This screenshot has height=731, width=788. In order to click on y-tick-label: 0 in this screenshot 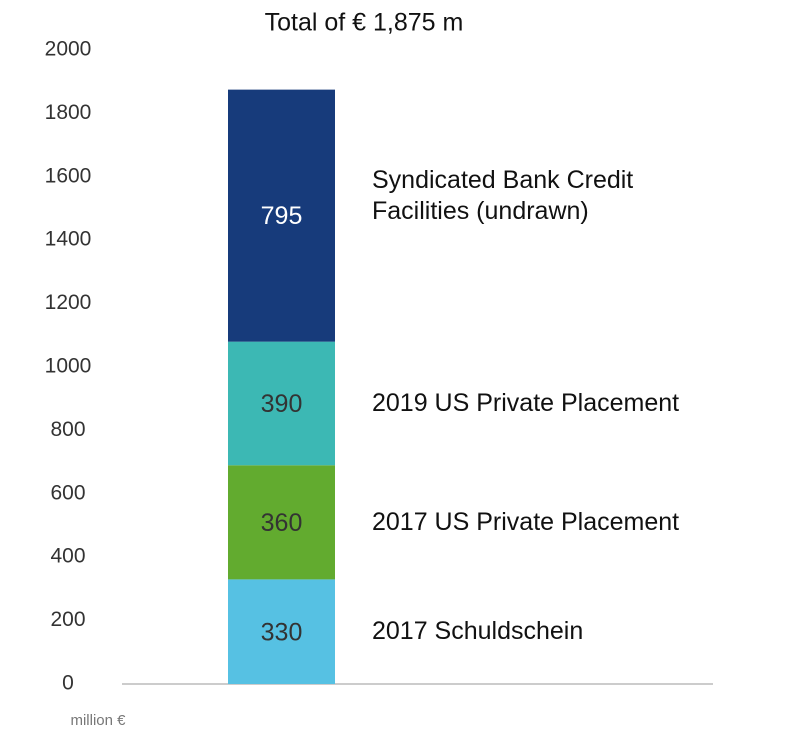, I will do `click(68, 683)`.